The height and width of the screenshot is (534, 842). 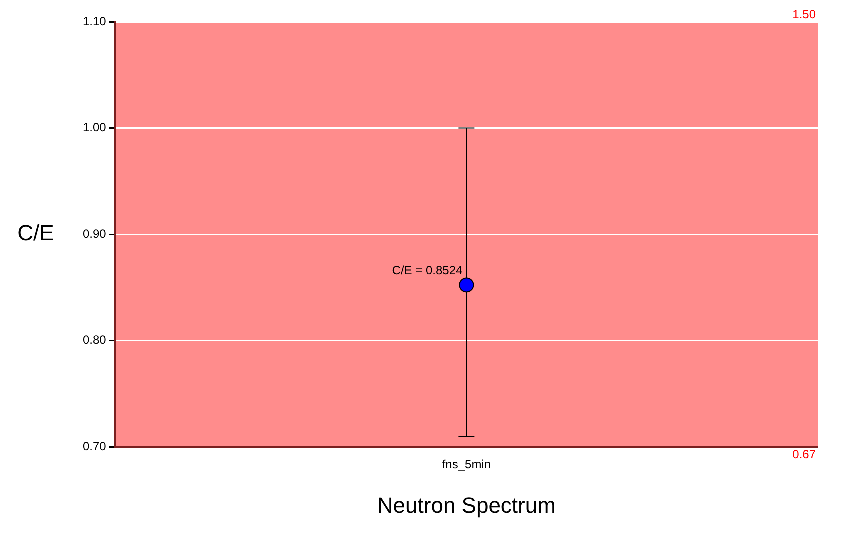 I want to click on x-axis-title: Neutron Spectrum, so click(x=466, y=505).